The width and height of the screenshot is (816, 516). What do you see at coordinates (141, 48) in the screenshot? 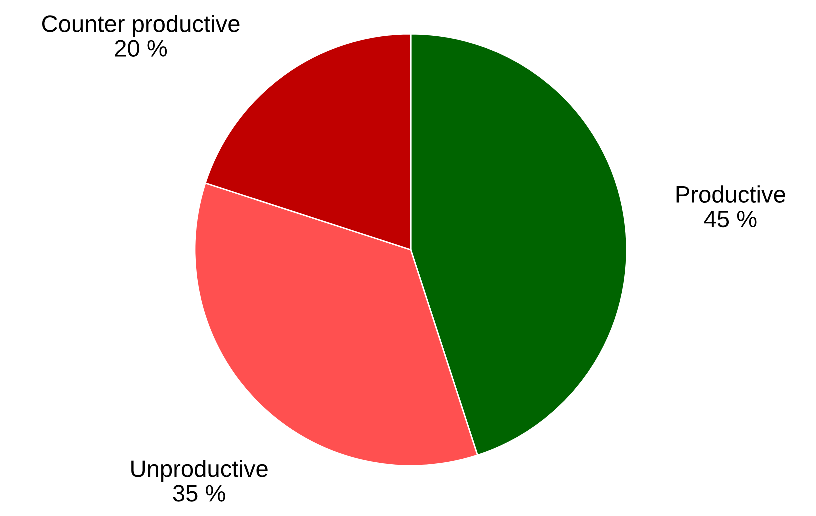
I see `data-label: 20 %` at bounding box center [141, 48].